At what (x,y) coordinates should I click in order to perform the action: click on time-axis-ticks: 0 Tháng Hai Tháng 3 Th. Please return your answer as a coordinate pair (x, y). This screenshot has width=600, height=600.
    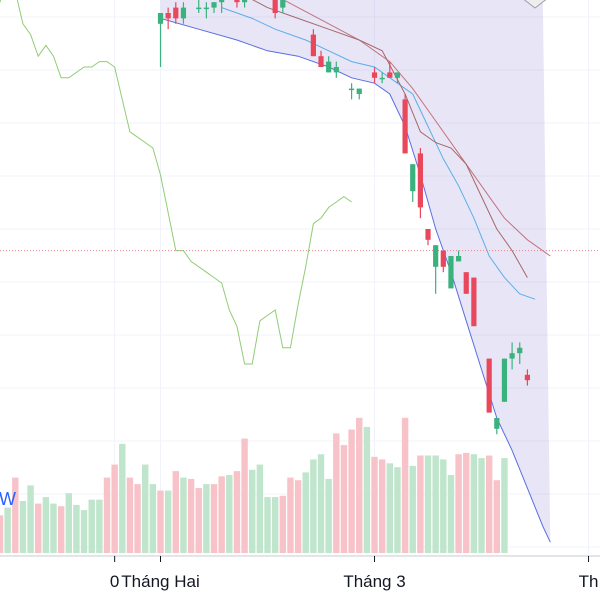
    Looking at the image, I should click on (354, 573).